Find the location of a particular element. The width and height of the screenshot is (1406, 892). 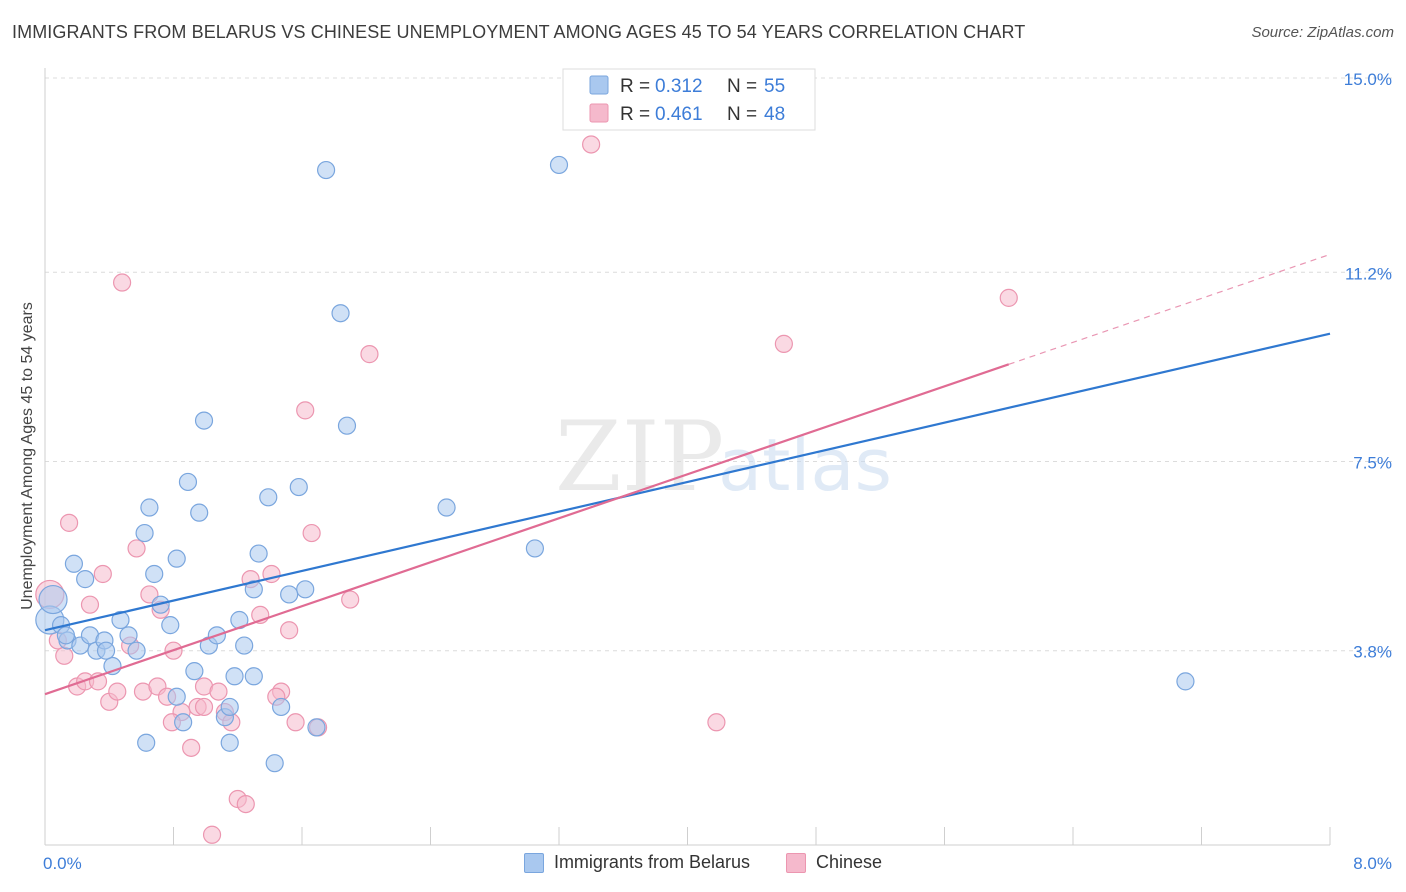

legend-box: R = 0.312 N = 55 R = 0.461 N = 48 is located at coordinates (689, 99).